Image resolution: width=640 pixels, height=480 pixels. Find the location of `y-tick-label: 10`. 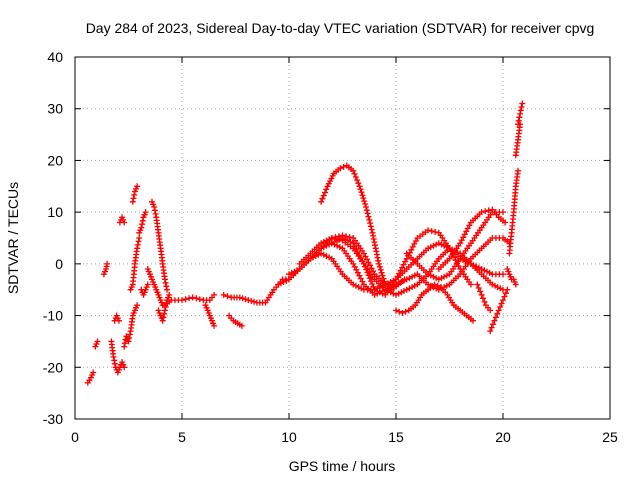

y-tick-label: 10 is located at coordinates (55, 212).